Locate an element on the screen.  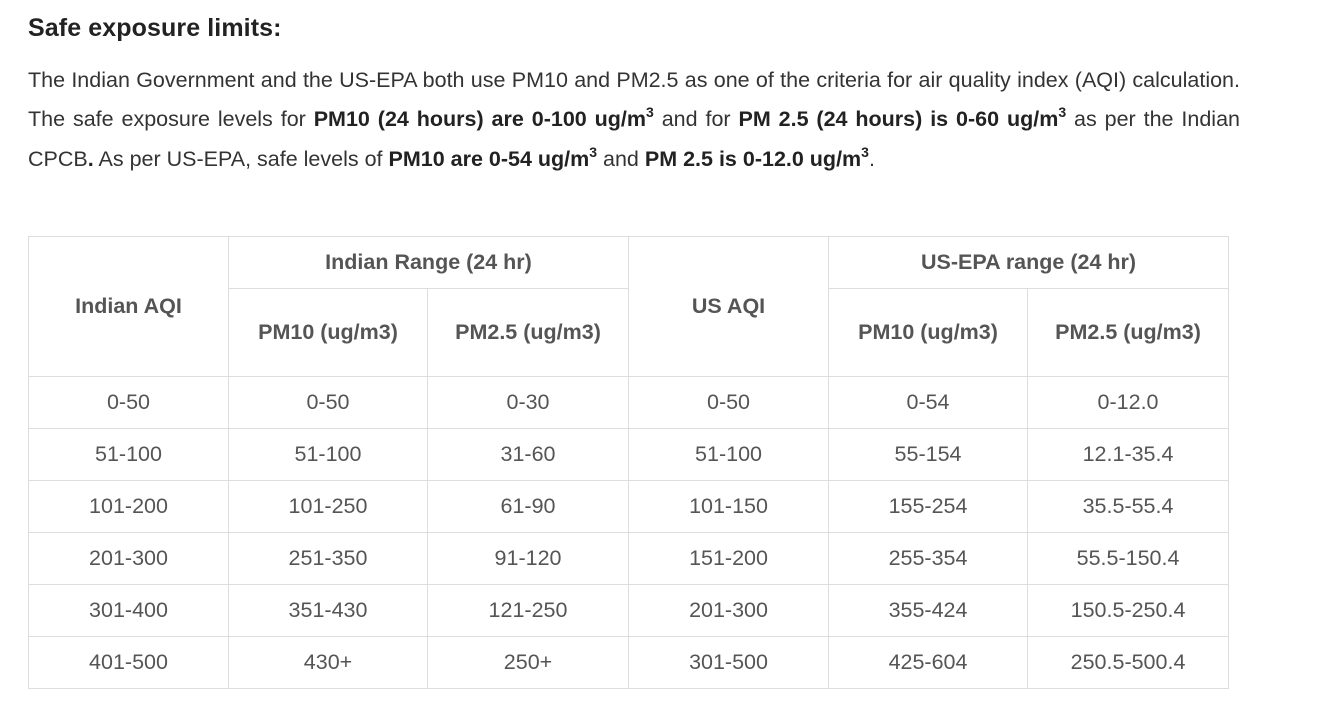
intro-bold: PM10 (24 hours) are 0-100 ug/m is located at coordinates (479, 119).